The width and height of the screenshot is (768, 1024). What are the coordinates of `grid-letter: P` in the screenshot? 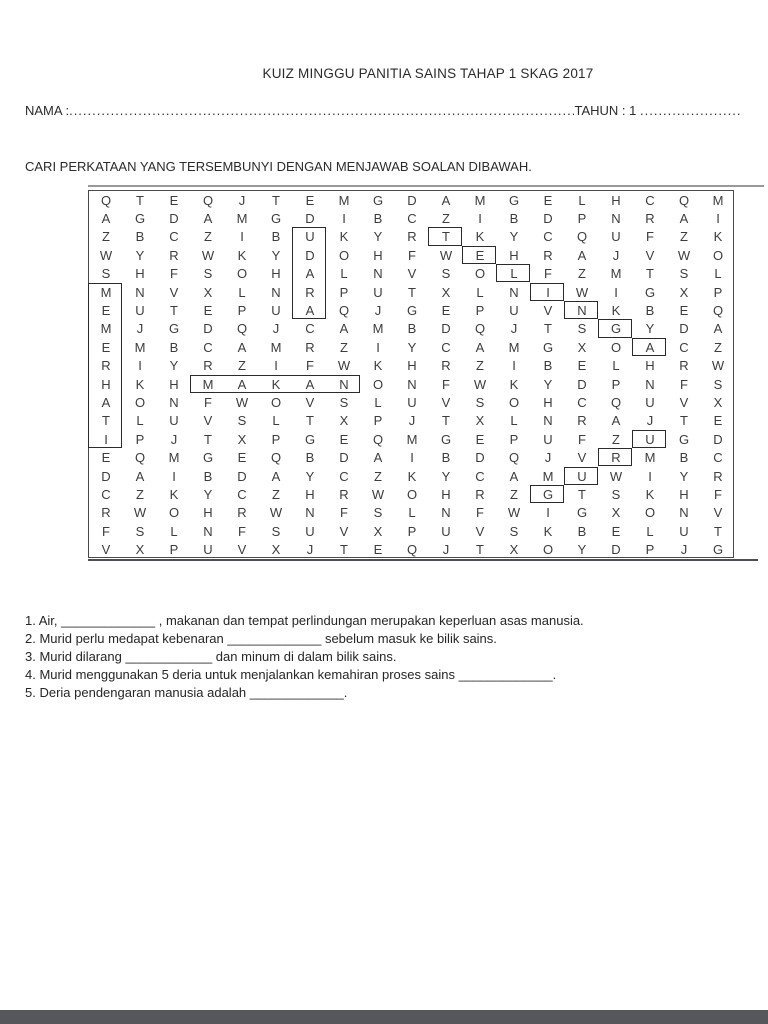 It's located at (582, 219).